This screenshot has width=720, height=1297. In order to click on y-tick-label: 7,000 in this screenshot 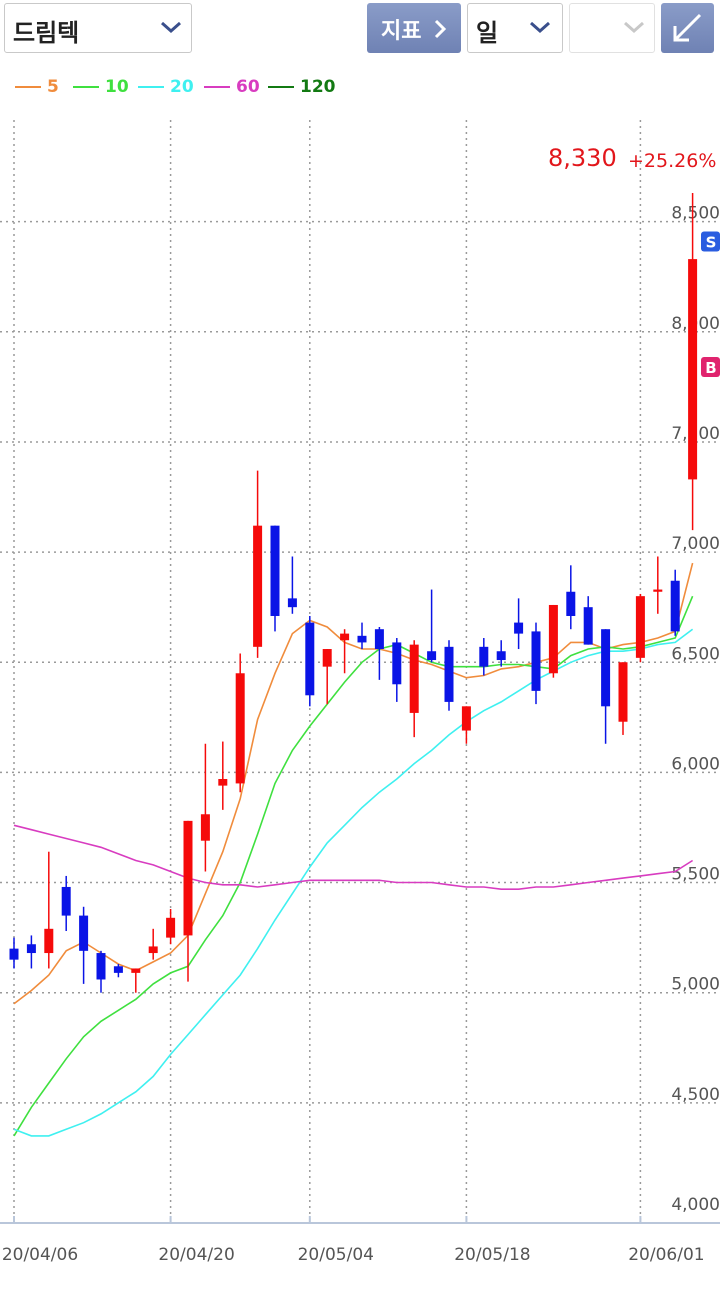, I will do `click(695, 544)`.